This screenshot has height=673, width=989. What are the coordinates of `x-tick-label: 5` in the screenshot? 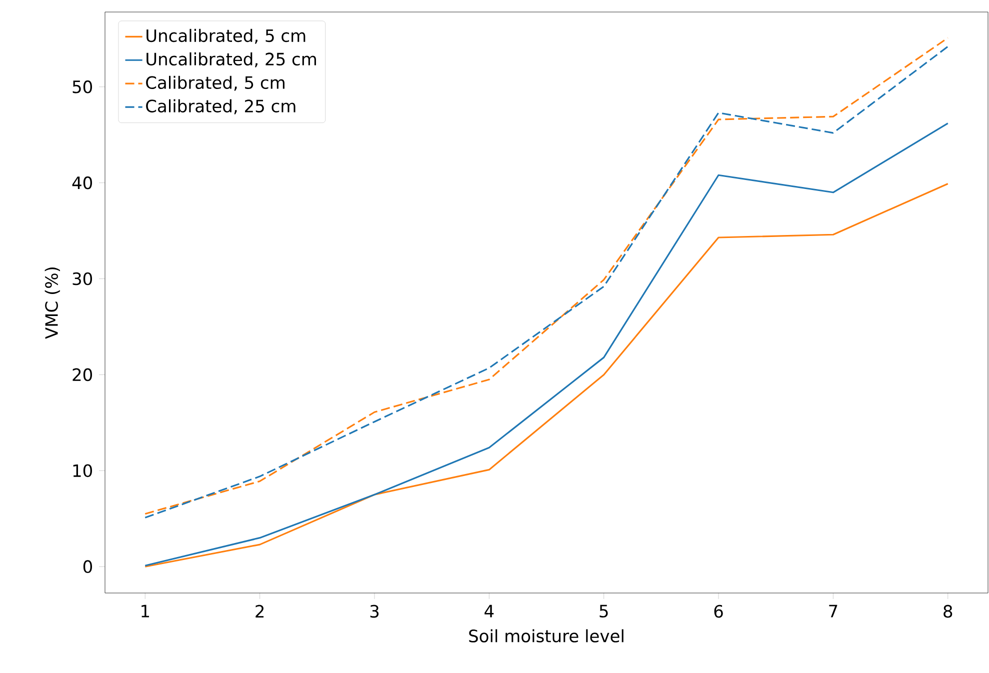 It's located at (604, 611).